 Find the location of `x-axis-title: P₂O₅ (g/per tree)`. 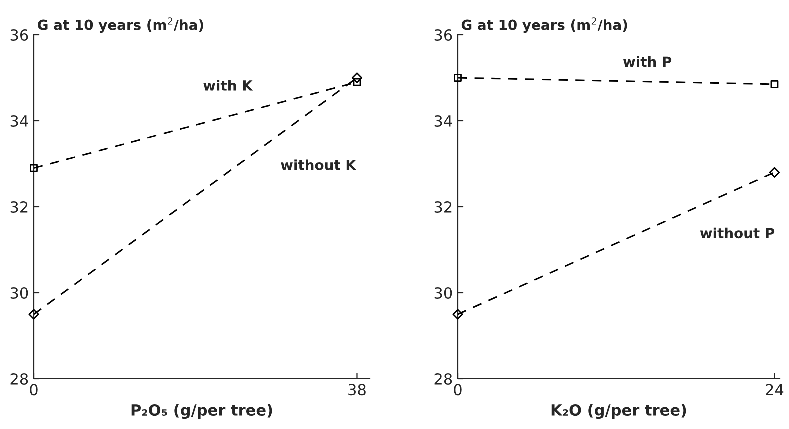

x-axis-title: P₂O₅ (g/per tree) is located at coordinates (202, 412).